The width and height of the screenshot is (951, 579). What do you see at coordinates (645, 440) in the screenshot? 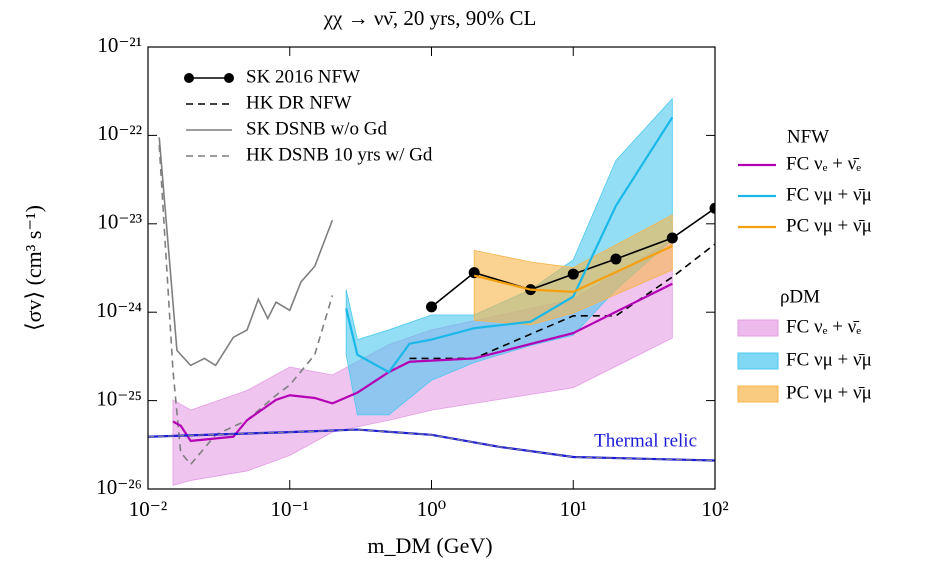
I see `annotation: Thermal relic` at bounding box center [645, 440].